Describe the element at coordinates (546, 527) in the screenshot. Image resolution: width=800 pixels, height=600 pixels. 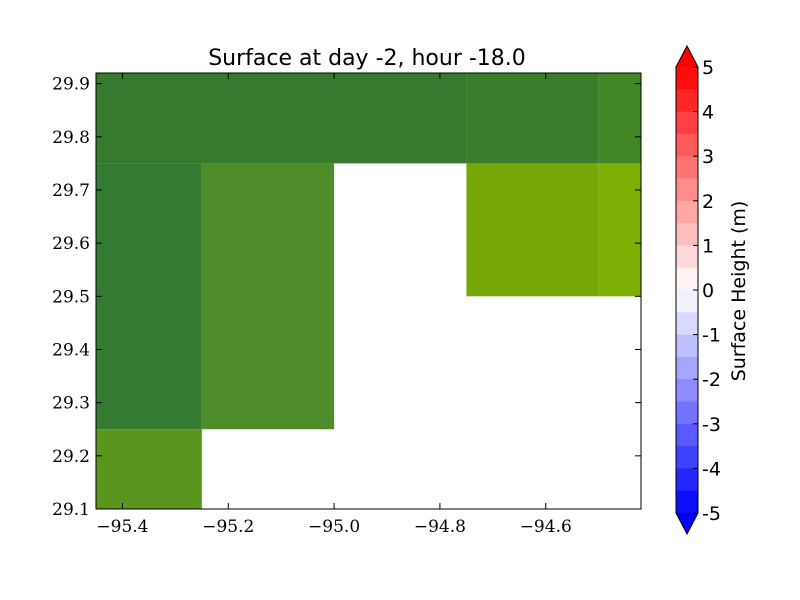
I see `x-tick-label: −94.6` at that location.